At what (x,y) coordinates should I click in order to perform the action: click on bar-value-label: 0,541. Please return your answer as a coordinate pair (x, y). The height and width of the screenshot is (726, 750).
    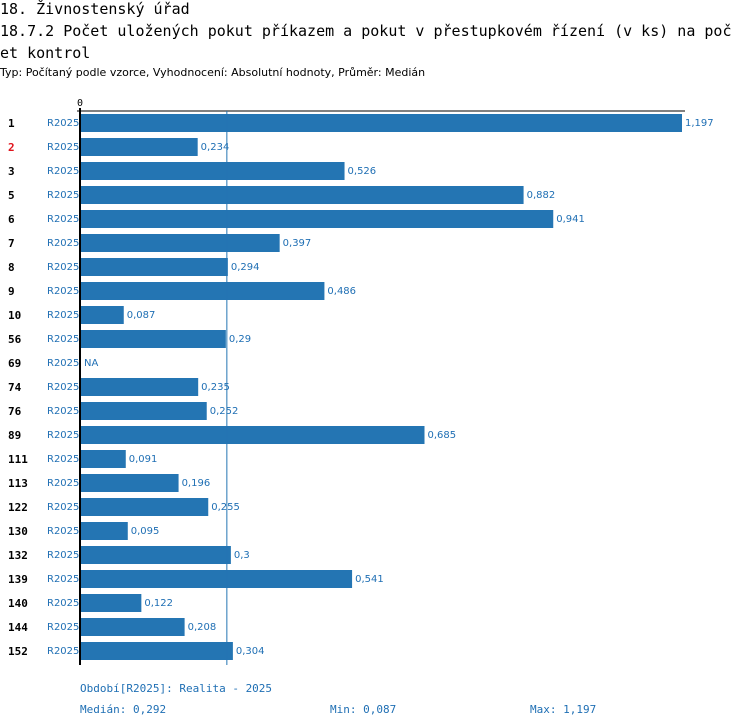
    Looking at the image, I should click on (369, 579).